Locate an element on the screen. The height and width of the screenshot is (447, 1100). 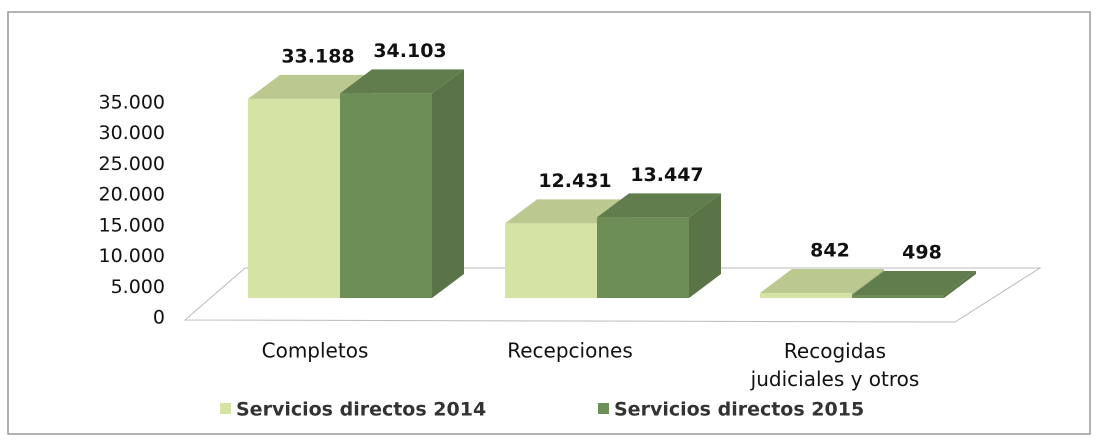
data-label: 498 is located at coordinates (922, 253).